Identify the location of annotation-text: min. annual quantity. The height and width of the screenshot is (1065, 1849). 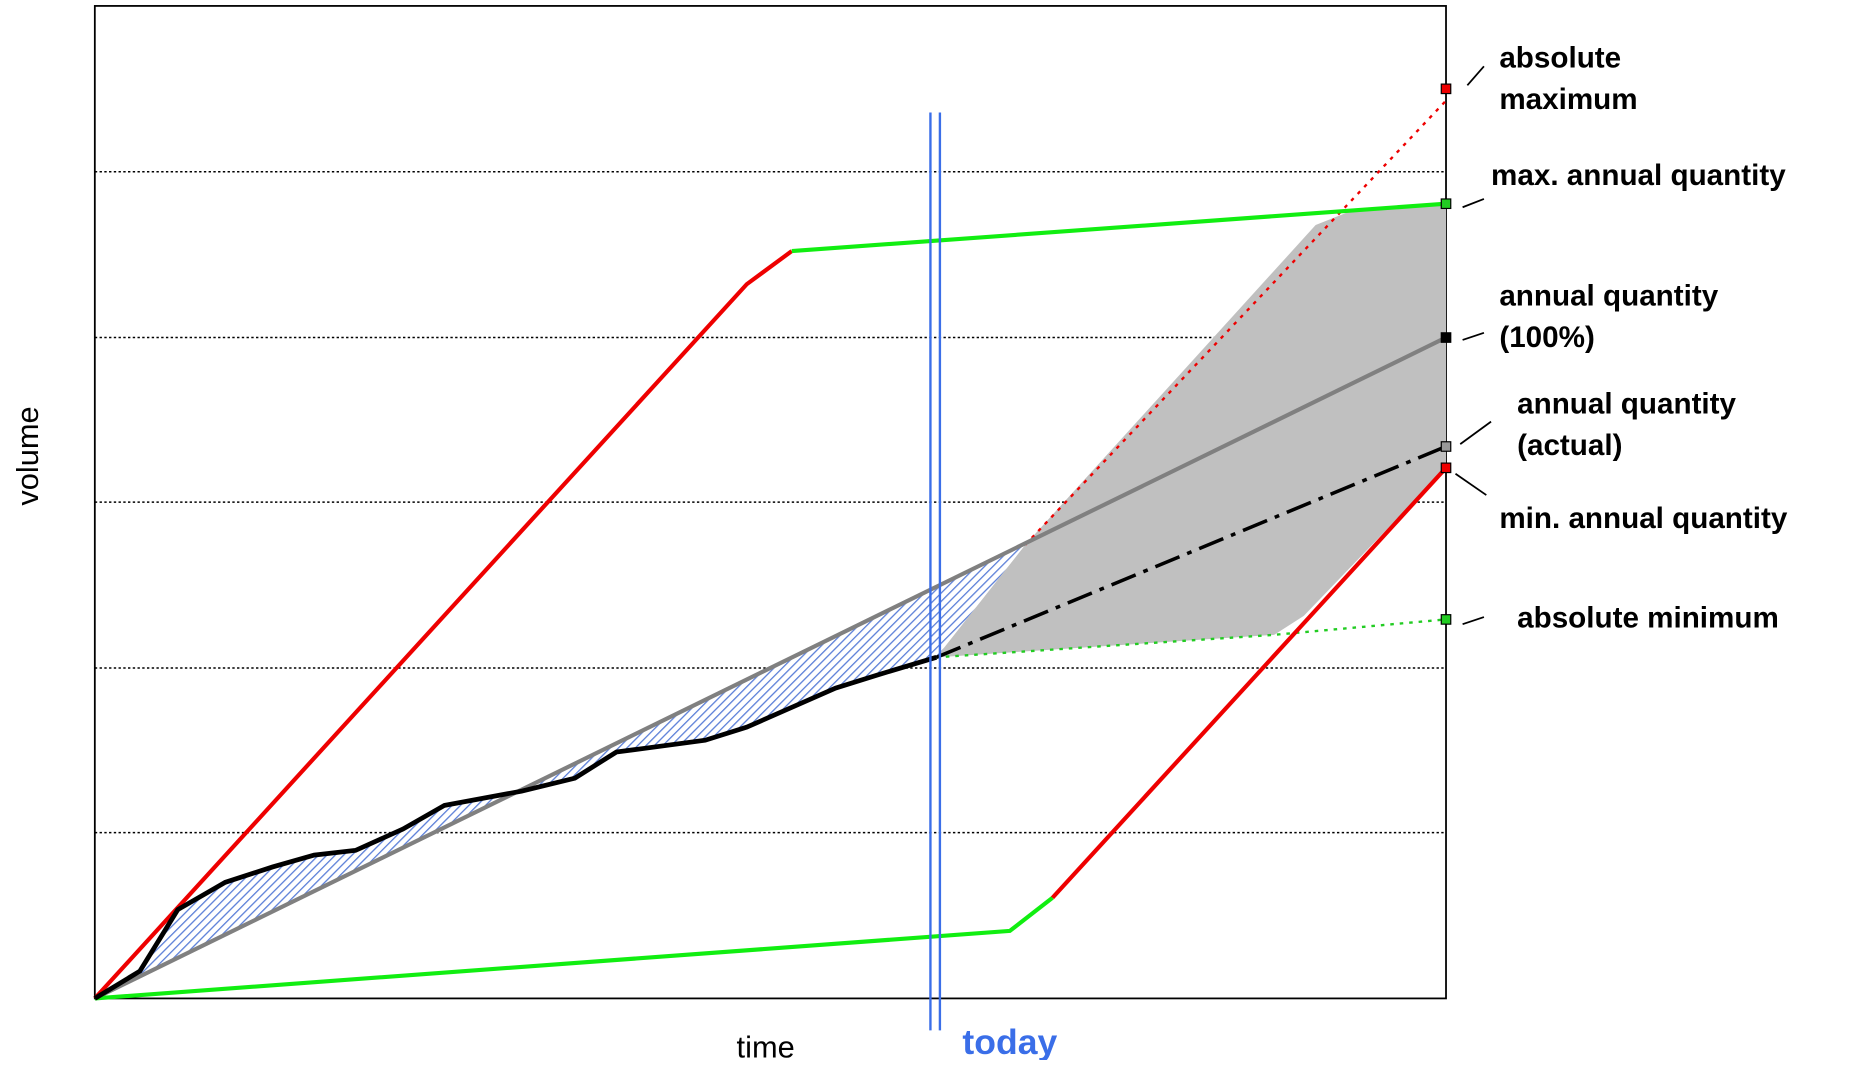
(1643, 518).